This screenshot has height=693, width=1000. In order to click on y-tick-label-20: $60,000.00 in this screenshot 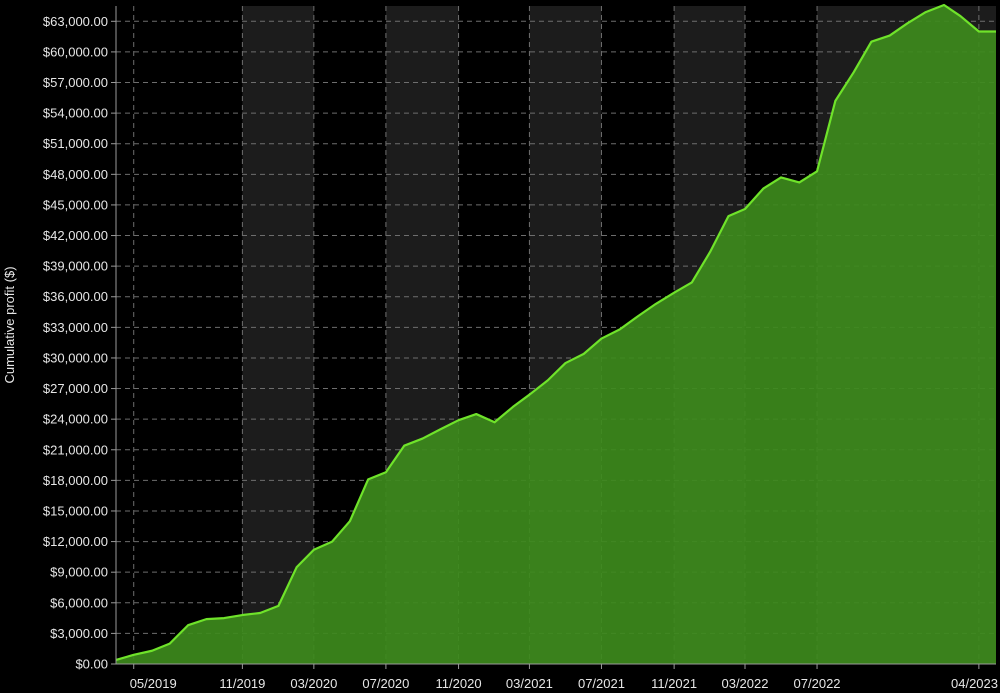, I will do `click(75, 51)`.